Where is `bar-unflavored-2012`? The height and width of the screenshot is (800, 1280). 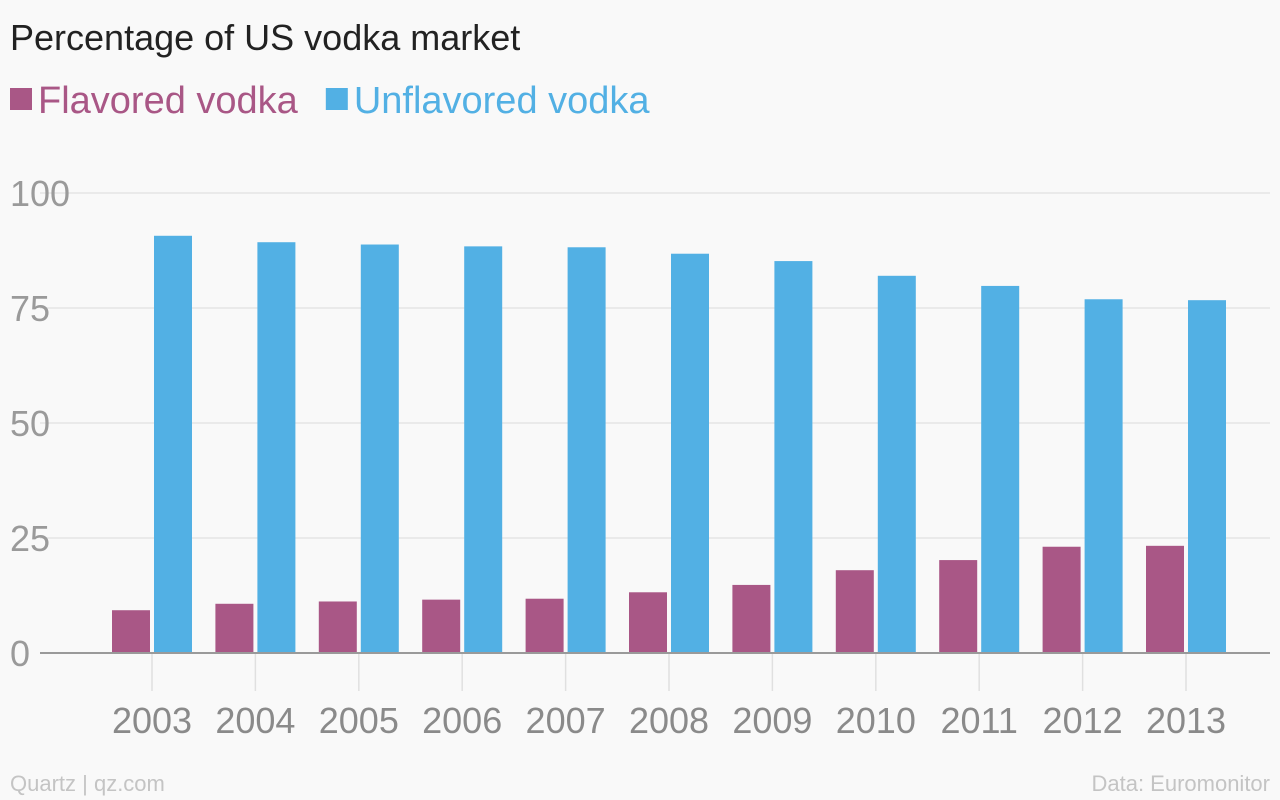
bar-unflavored-2012 is located at coordinates (1103, 476).